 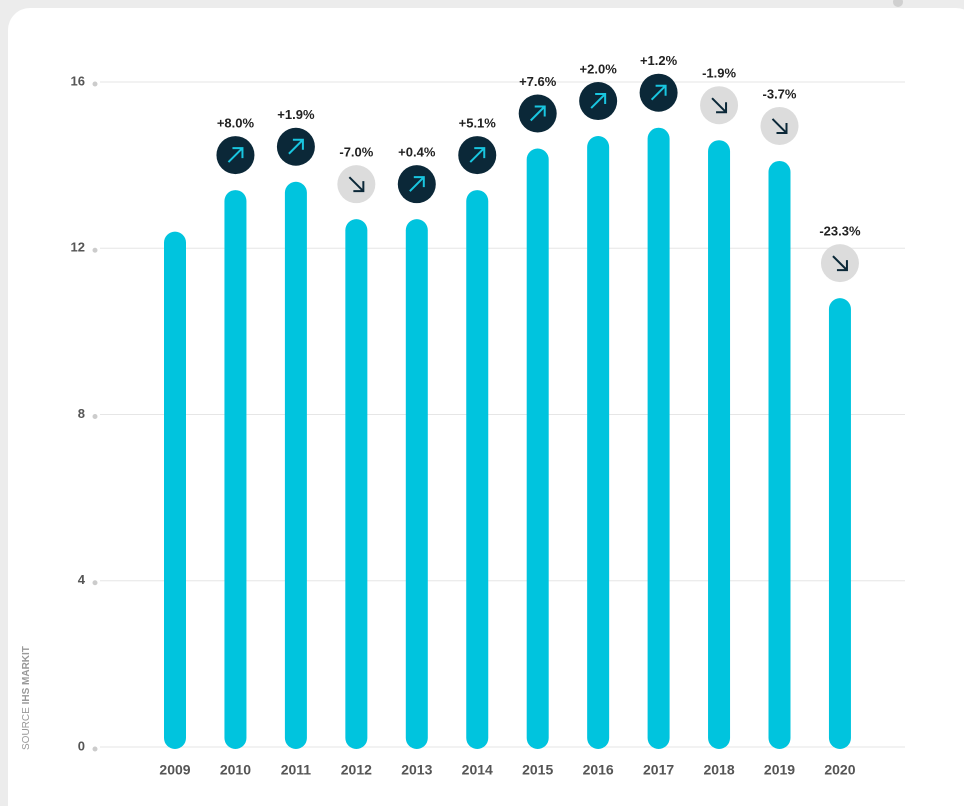 I want to click on change-label: +8.0%, so click(x=236, y=123).